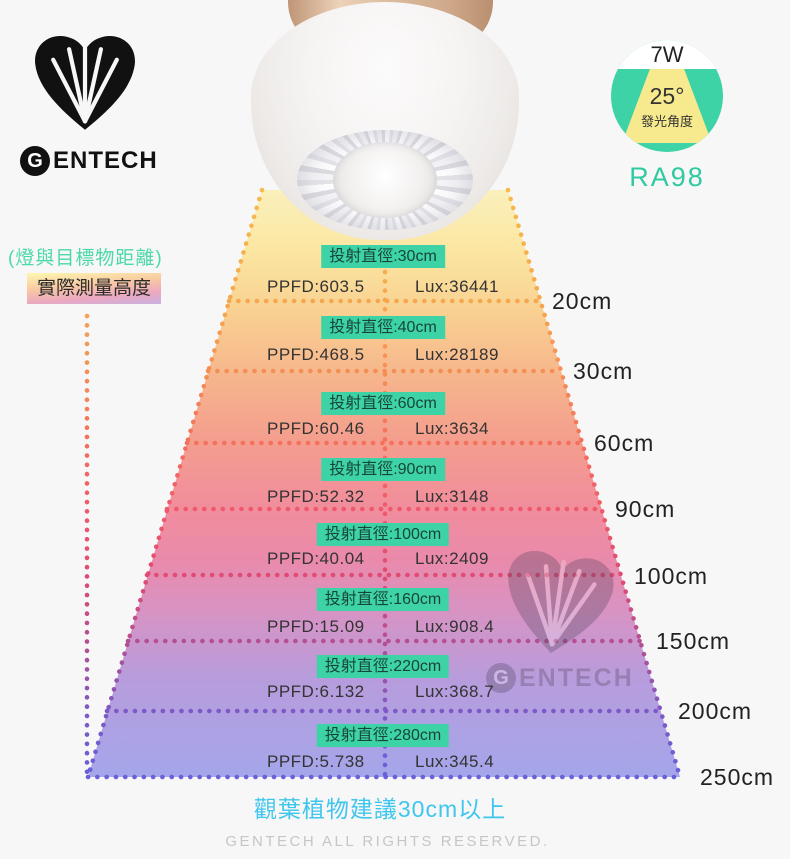 This screenshot has height=859, width=790. I want to click on copyright-text: GENTECH ALL RIGHTS RESERVED., so click(387, 841).